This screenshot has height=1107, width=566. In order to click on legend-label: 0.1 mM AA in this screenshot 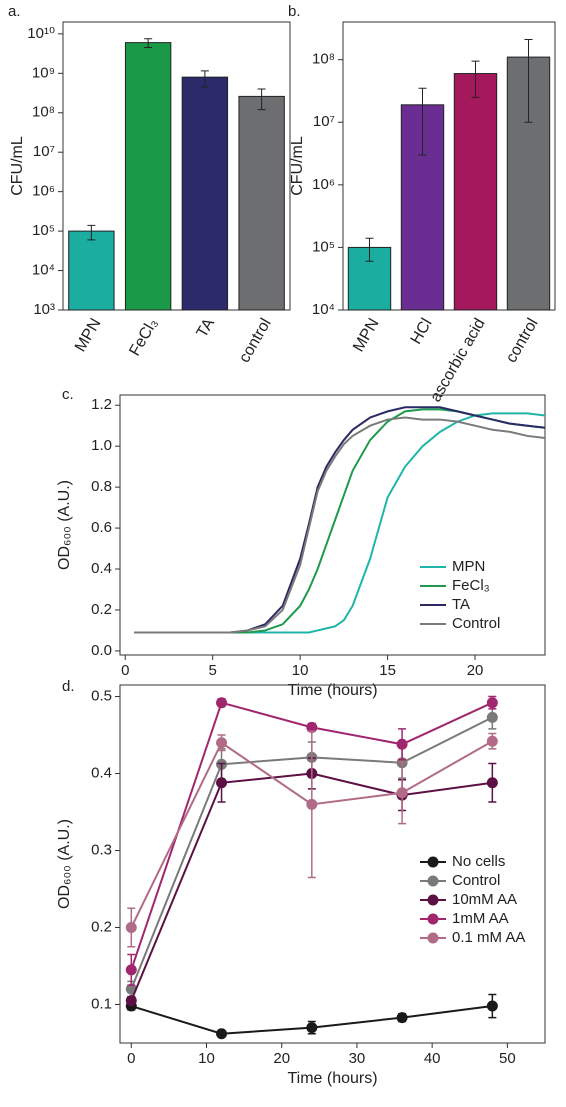, I will do `click(488, 937)`.